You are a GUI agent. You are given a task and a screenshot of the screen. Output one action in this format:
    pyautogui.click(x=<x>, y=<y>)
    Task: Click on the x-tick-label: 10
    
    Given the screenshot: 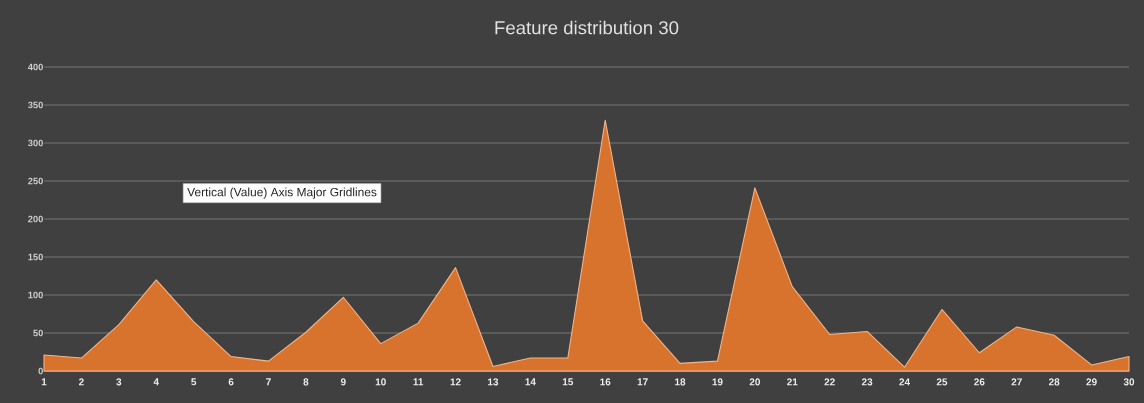 What is the action you would take?
    pyautogui.click(x=380, y=382)
    